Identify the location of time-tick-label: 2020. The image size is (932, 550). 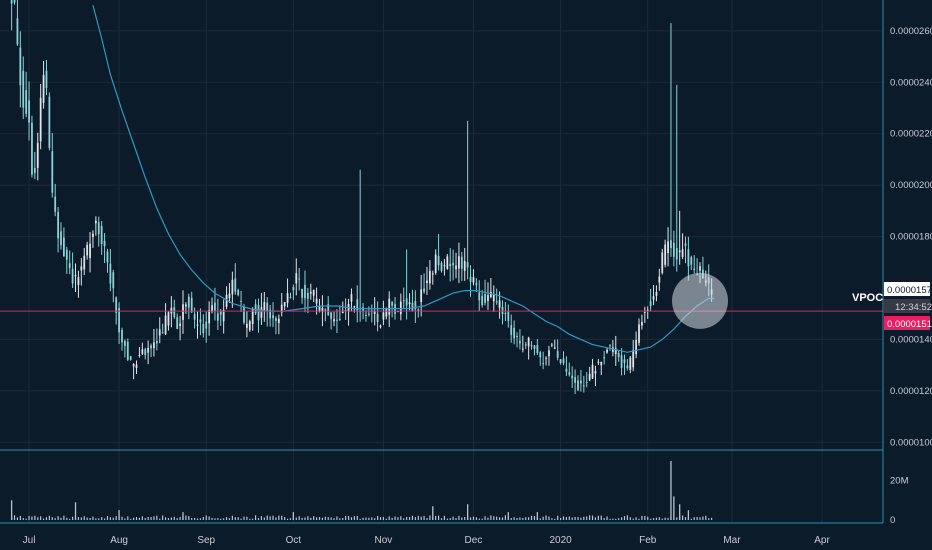
(560, 540).